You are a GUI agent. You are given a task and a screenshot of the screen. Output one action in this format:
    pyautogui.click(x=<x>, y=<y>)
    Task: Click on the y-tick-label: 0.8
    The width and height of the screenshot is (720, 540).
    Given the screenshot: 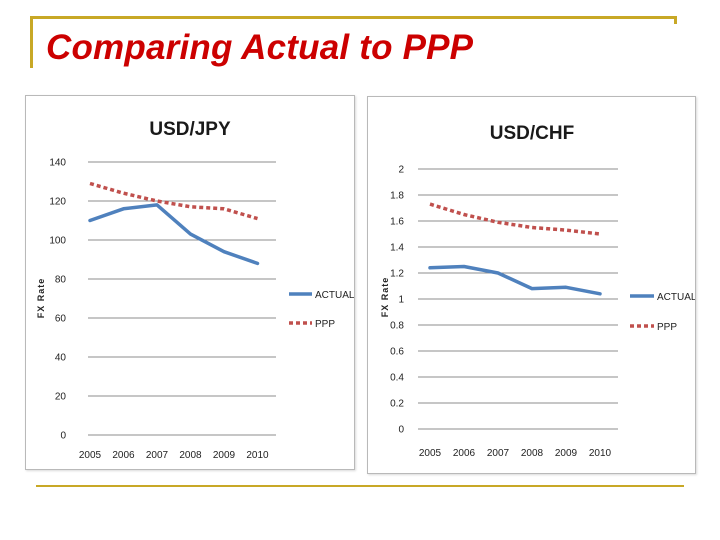 What is the action you would take?
    pyautogui.click(x=397, y=326)
    